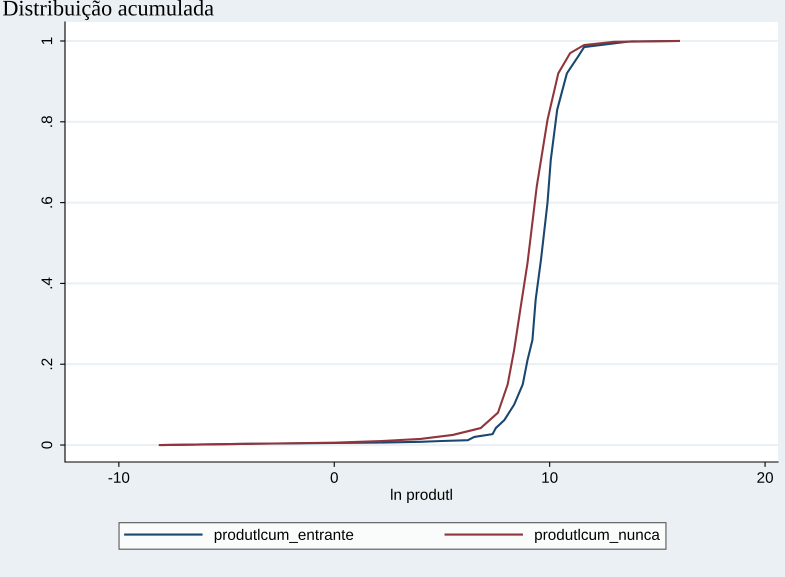 The height and width of the screenshot is (577, 785). I want to click on y-tick-label: .6, so click(46, 202).